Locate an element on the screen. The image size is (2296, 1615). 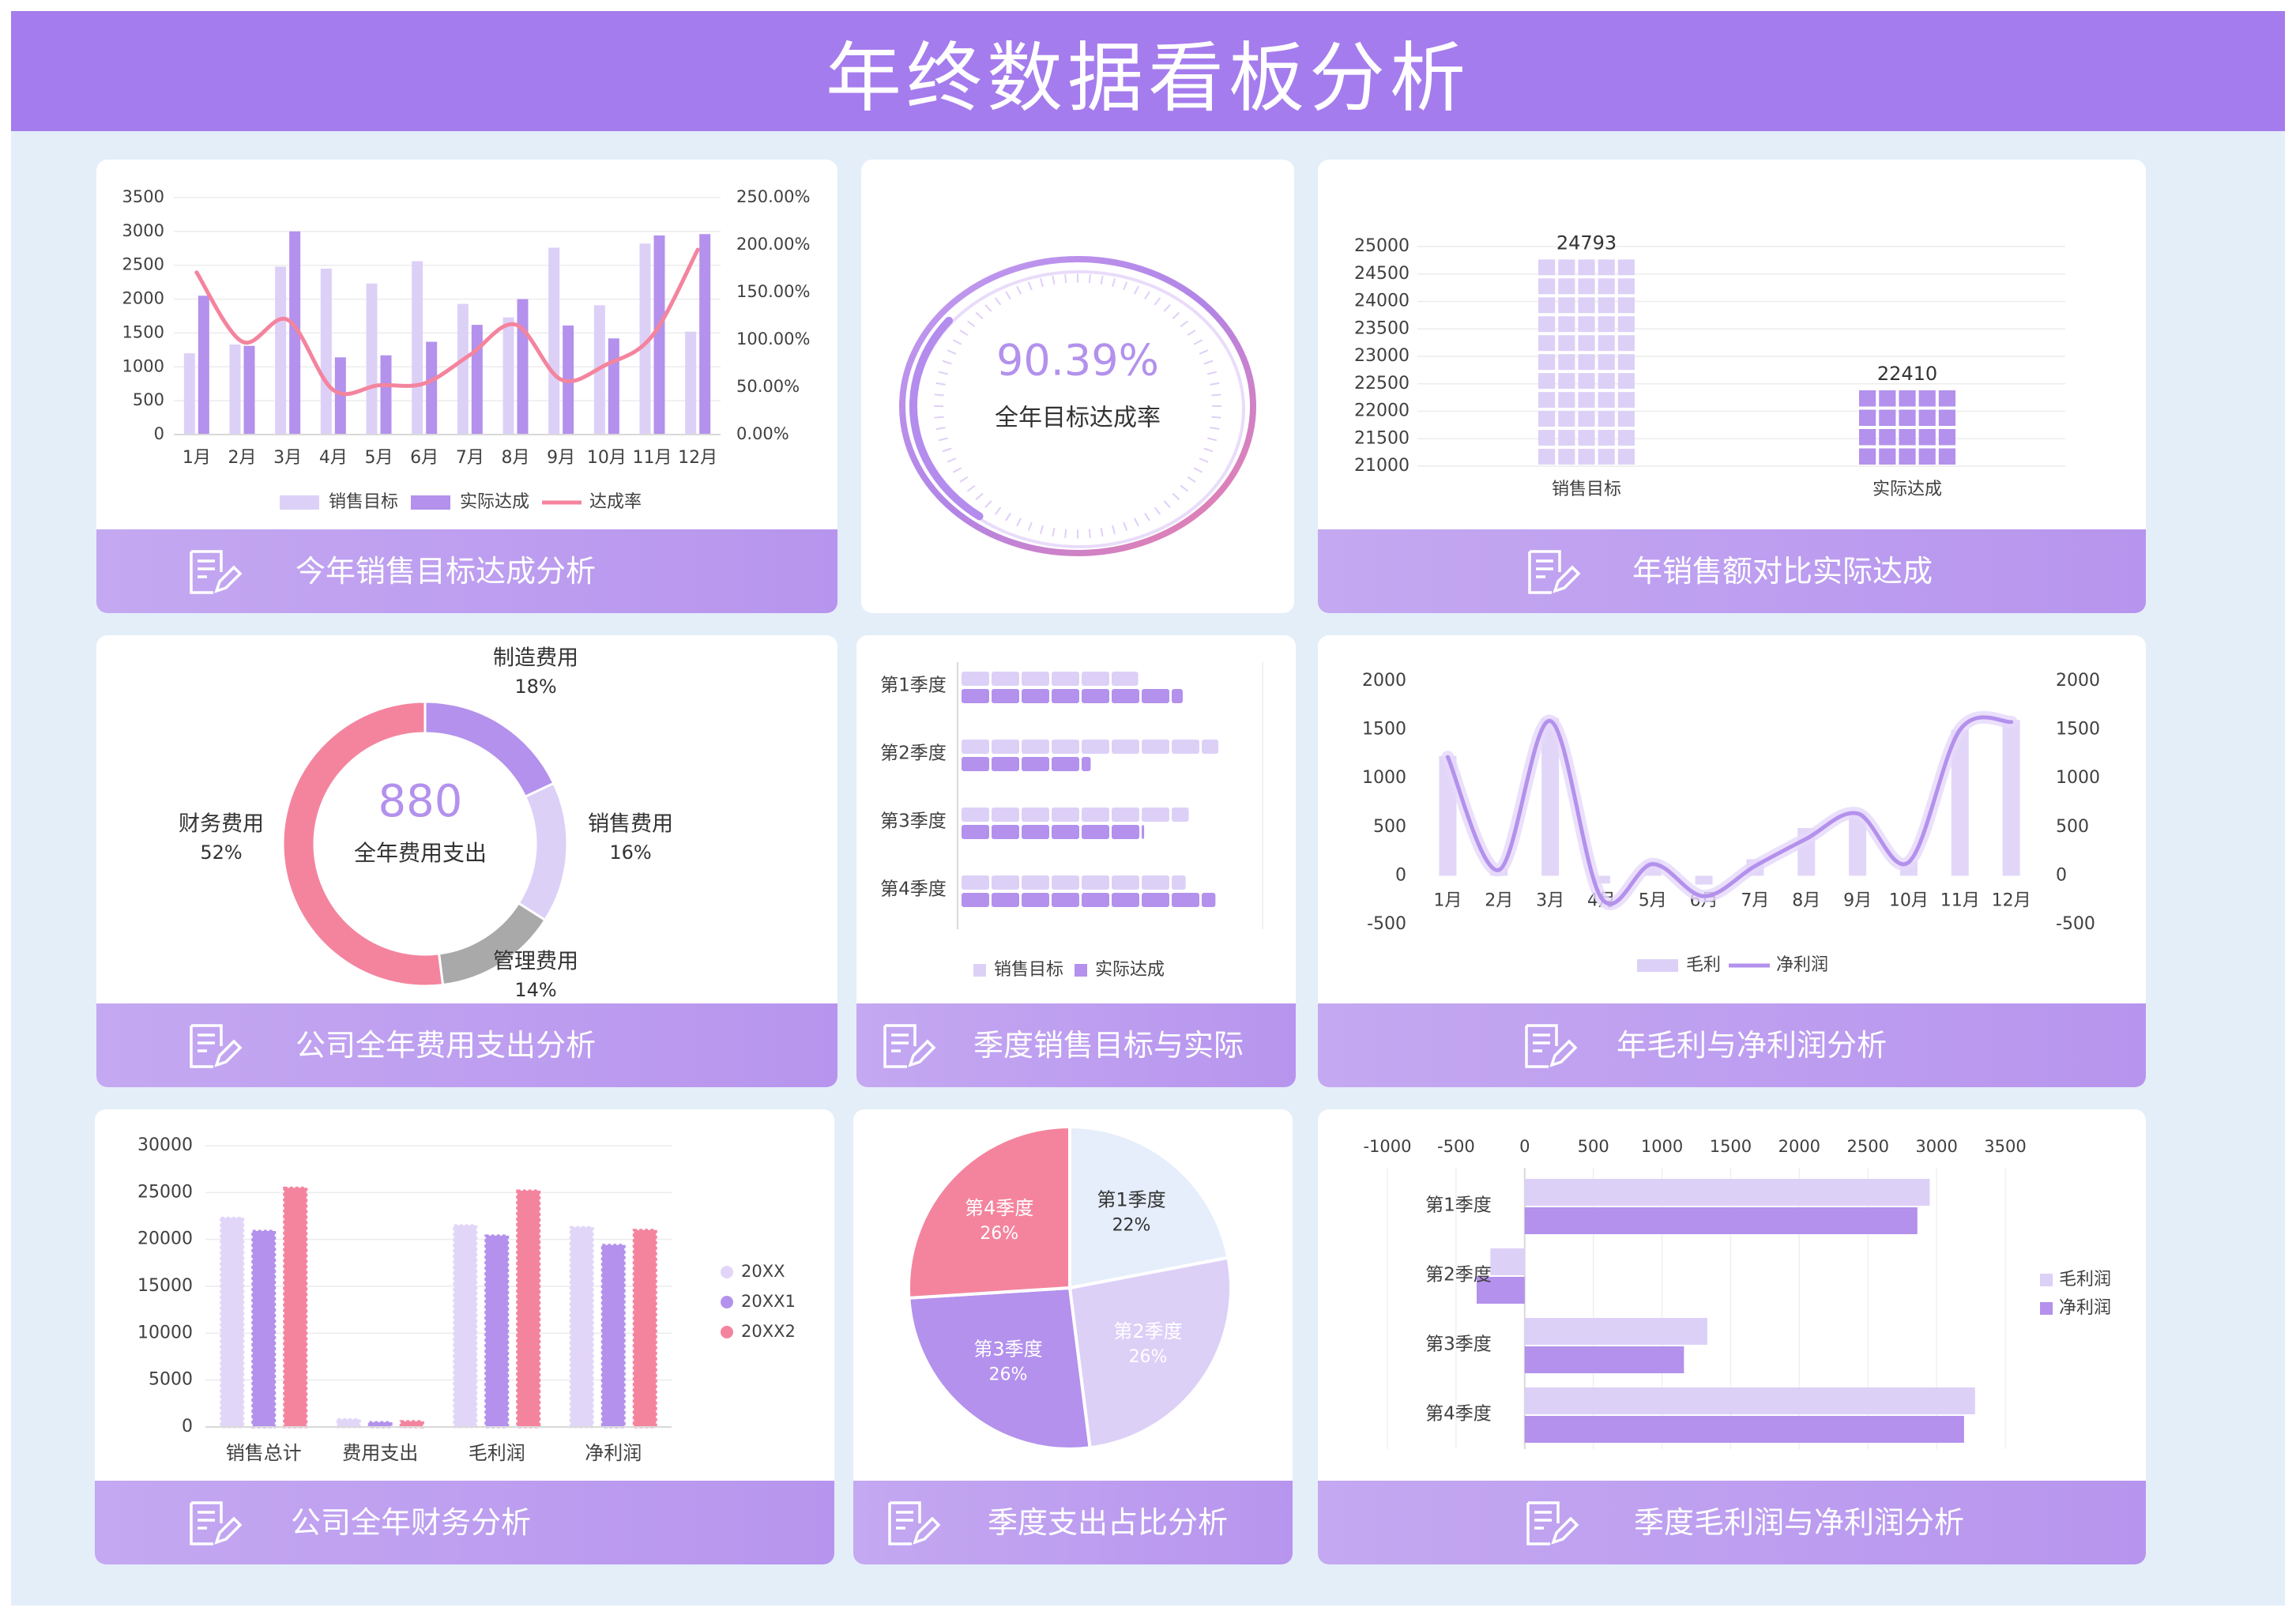
card-title: 季度销售目标与实际 is located at coordinates (1108, 1045).